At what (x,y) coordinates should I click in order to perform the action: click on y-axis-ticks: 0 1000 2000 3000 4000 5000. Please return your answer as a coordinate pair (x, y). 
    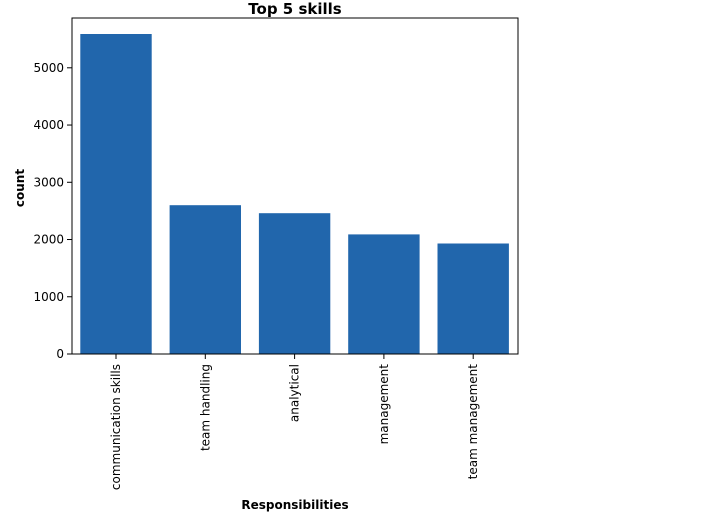
    Looking at the image, I should click on (52, 211).